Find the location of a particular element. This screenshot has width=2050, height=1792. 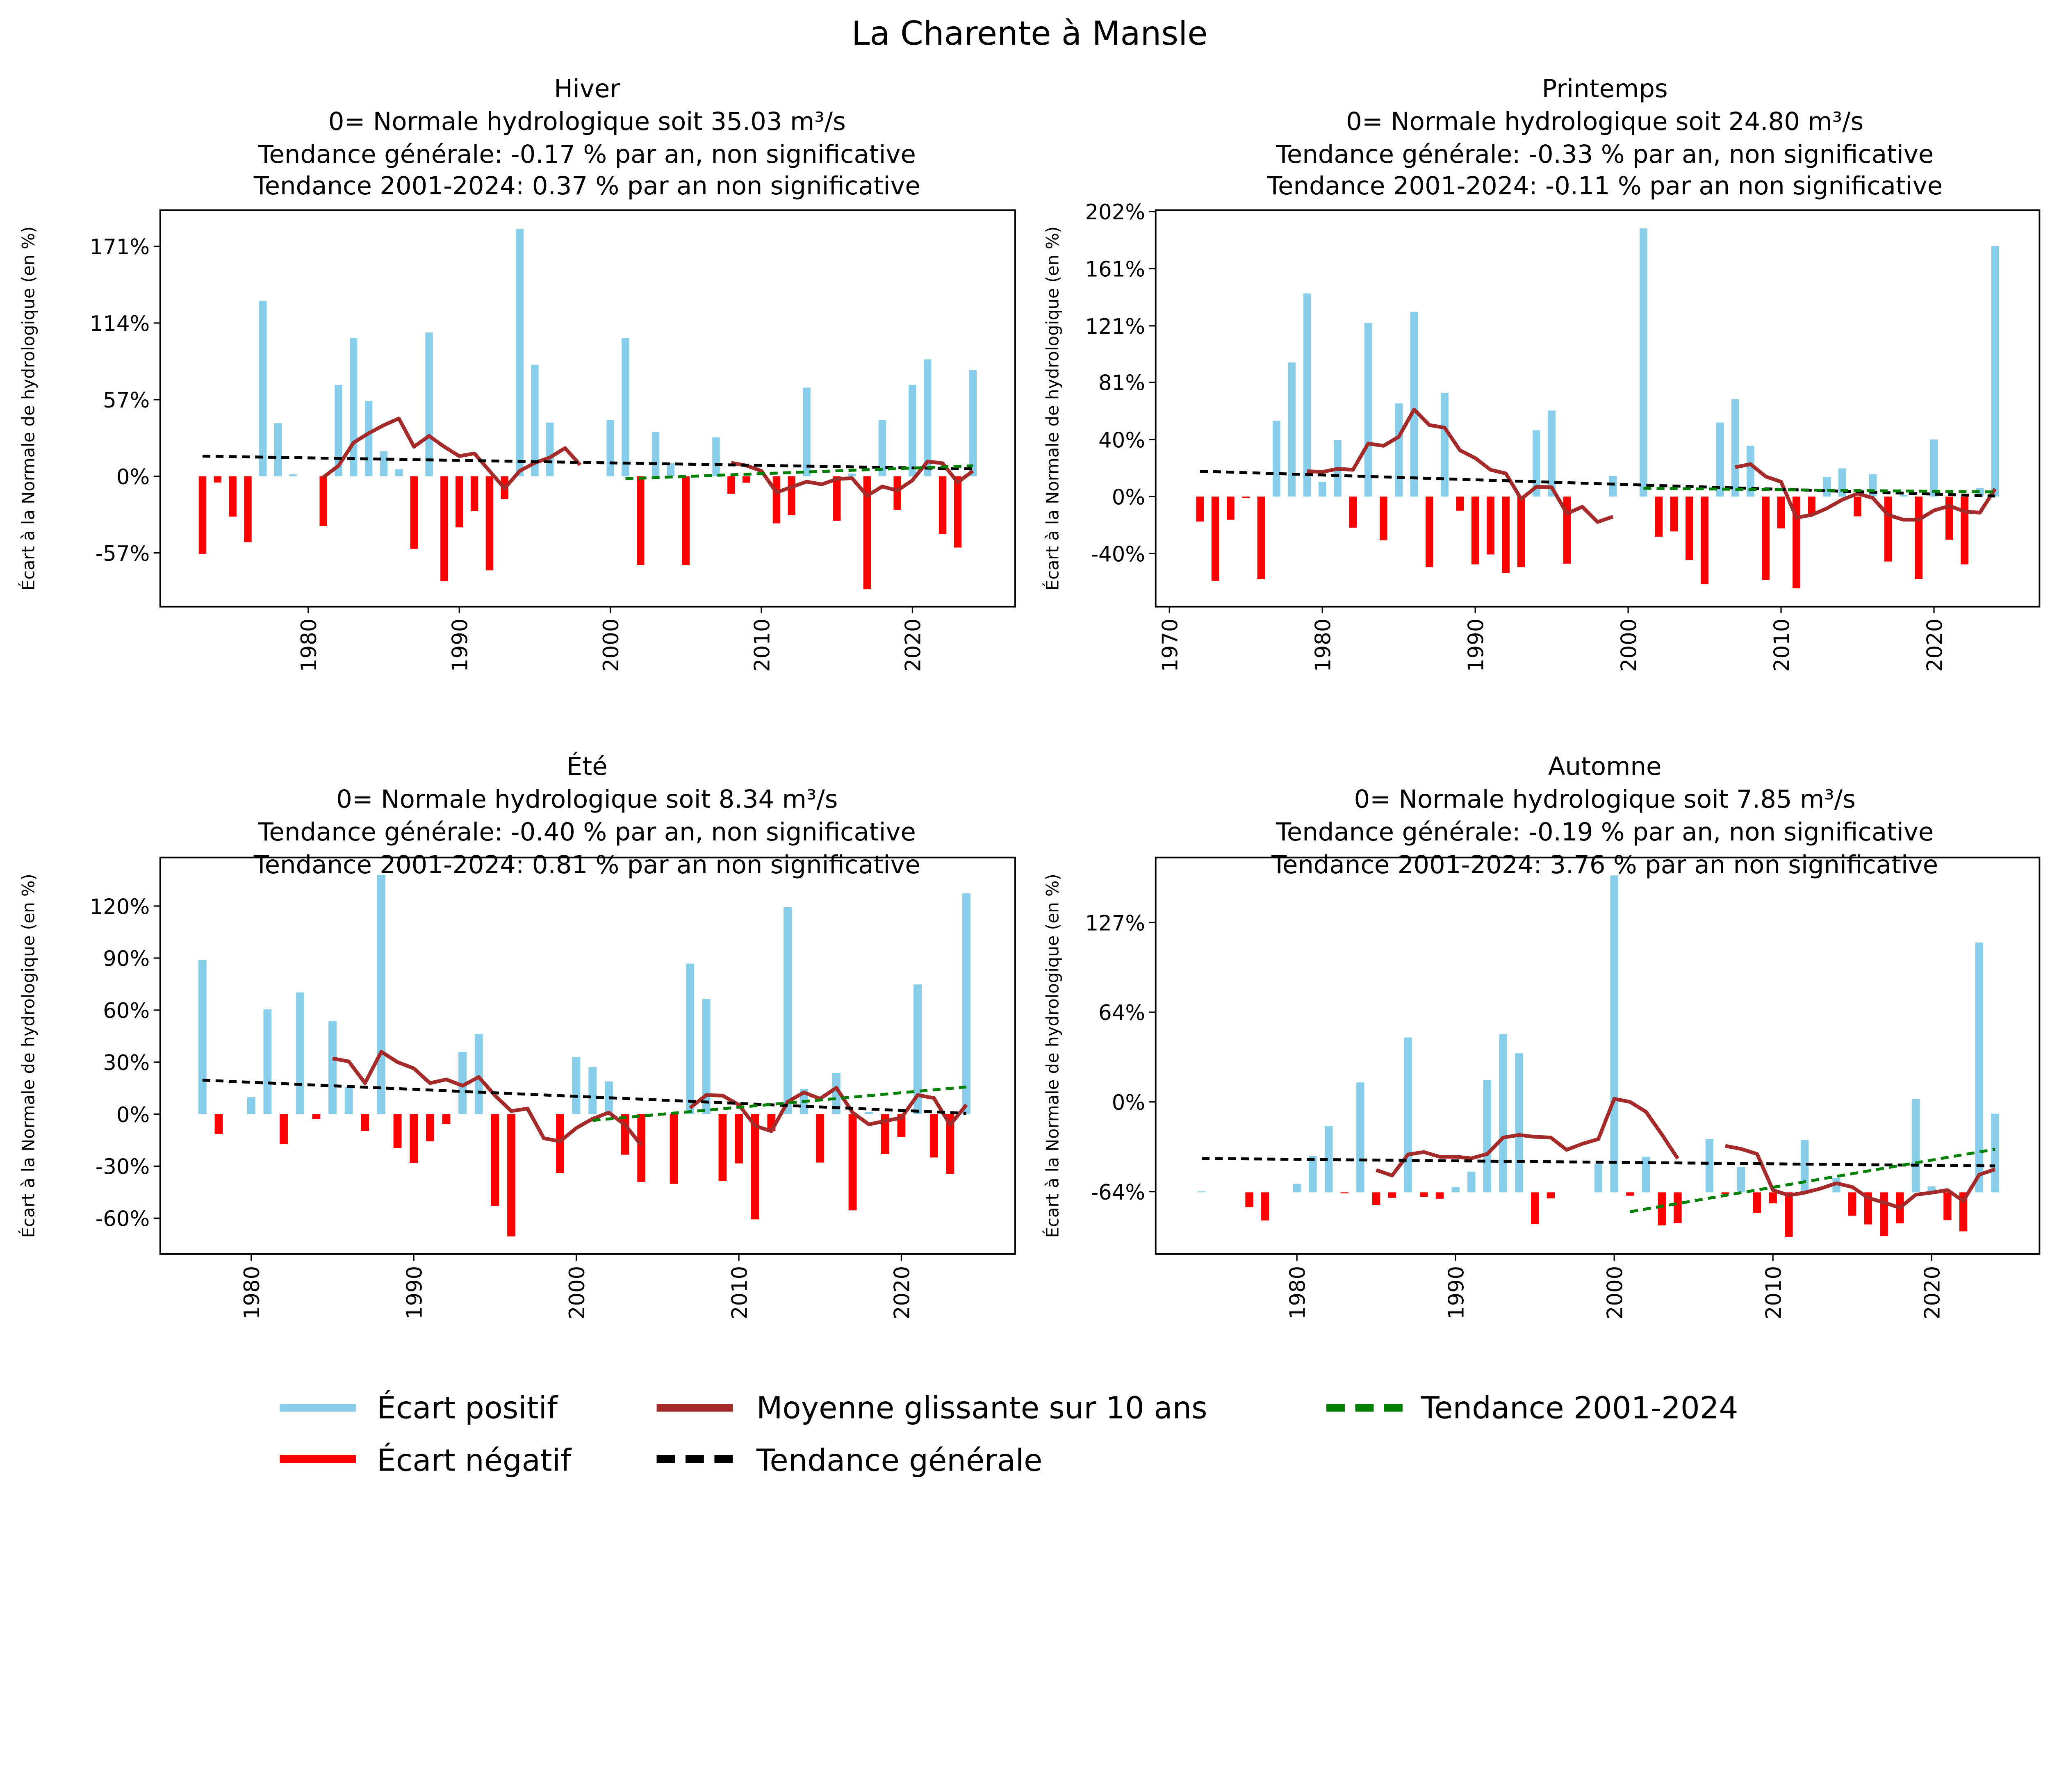

panel-title: Automne is located at coordinates (1605, 766).